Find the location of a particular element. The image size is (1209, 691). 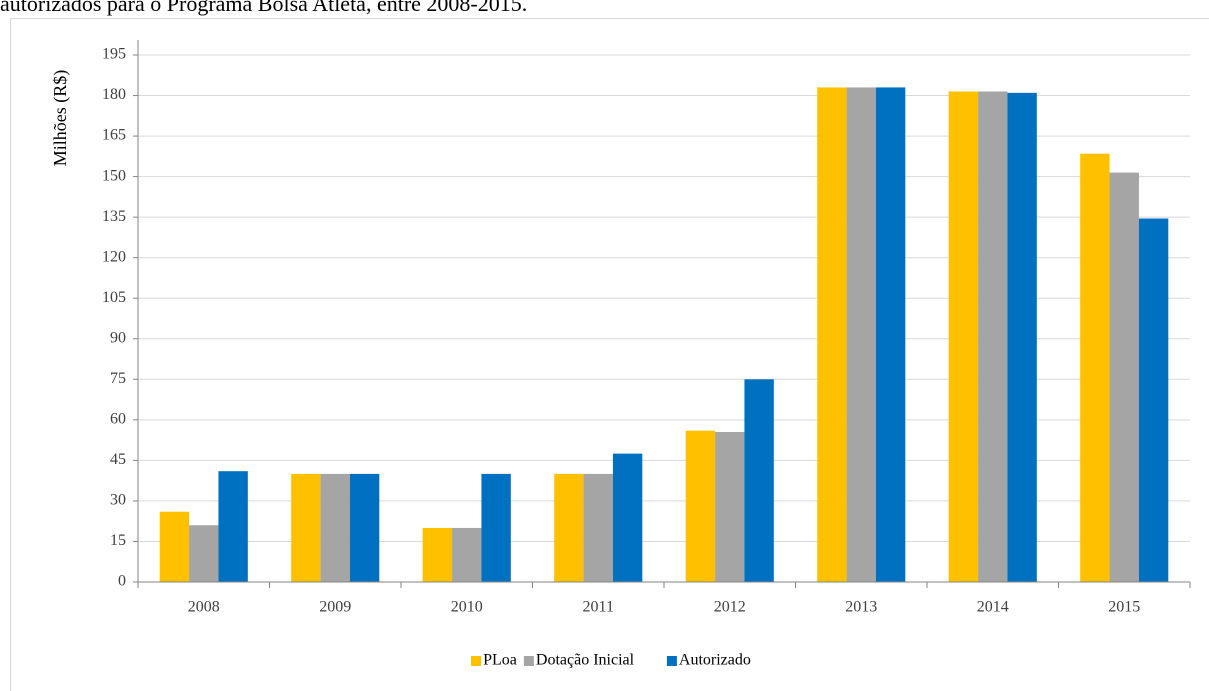

y-tick-label: 15 is located at coordinates (118, 540).